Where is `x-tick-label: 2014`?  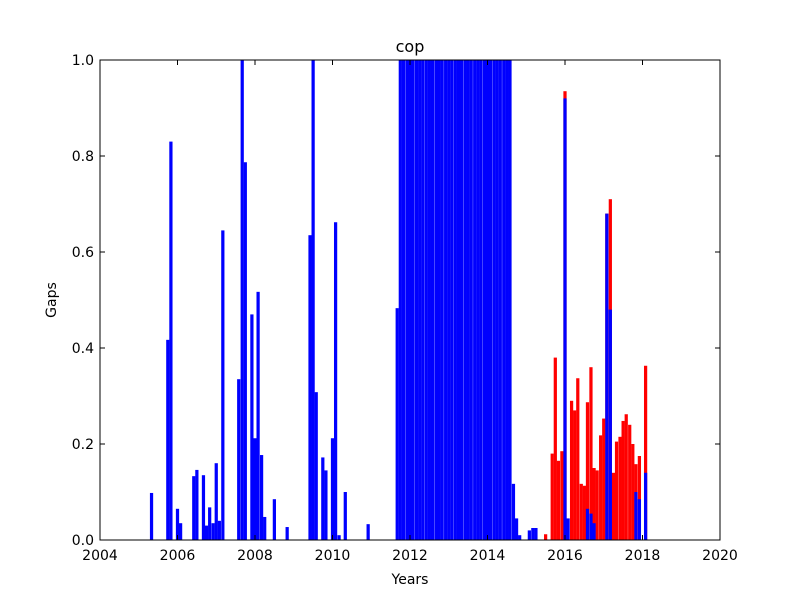 x-tick-label: 2014 is located at coordinates (488, 556).